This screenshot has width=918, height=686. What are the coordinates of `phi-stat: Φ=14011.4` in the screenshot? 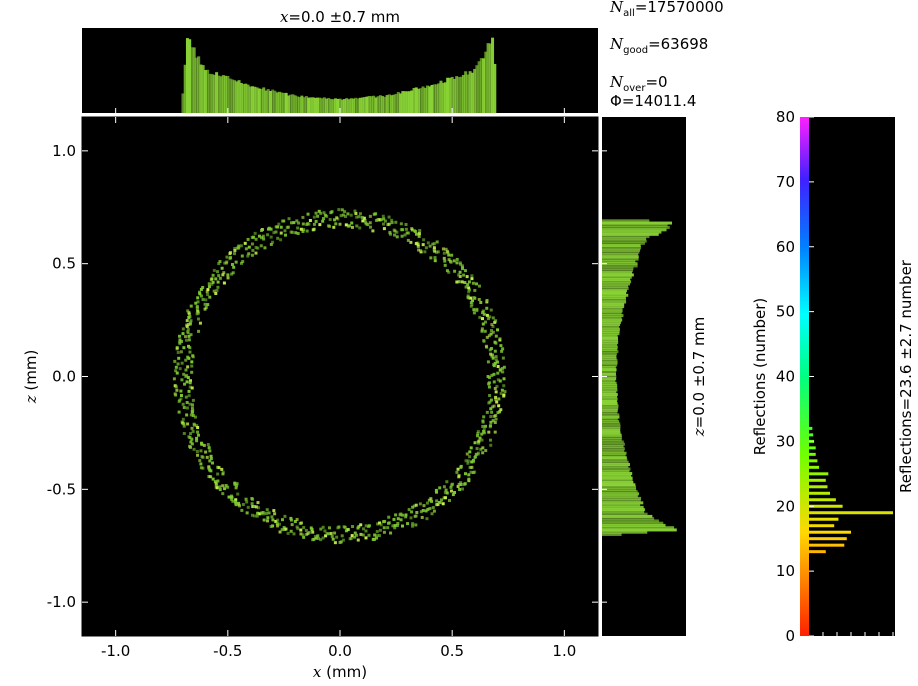 It's located at (653, 101).